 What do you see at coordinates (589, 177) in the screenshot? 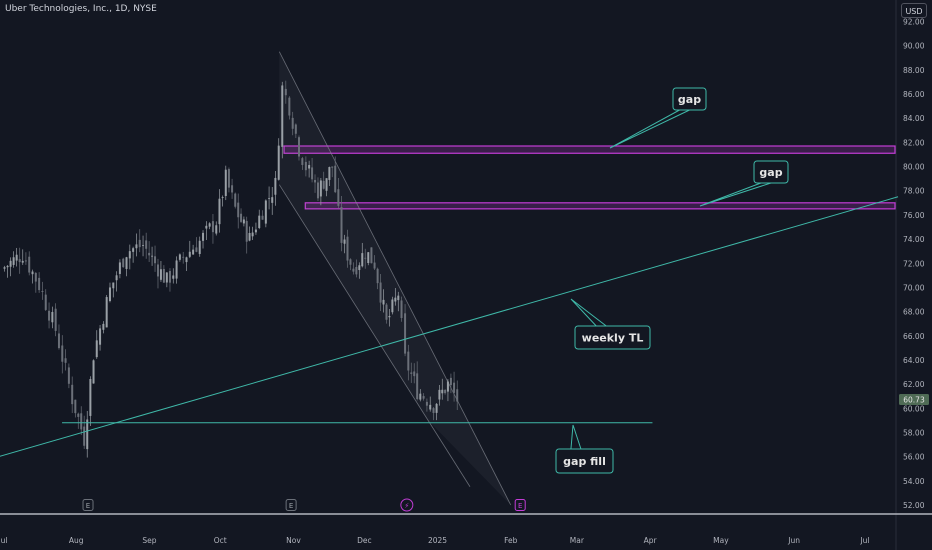
I see `gap-zones` at bounding box center [589, 177].